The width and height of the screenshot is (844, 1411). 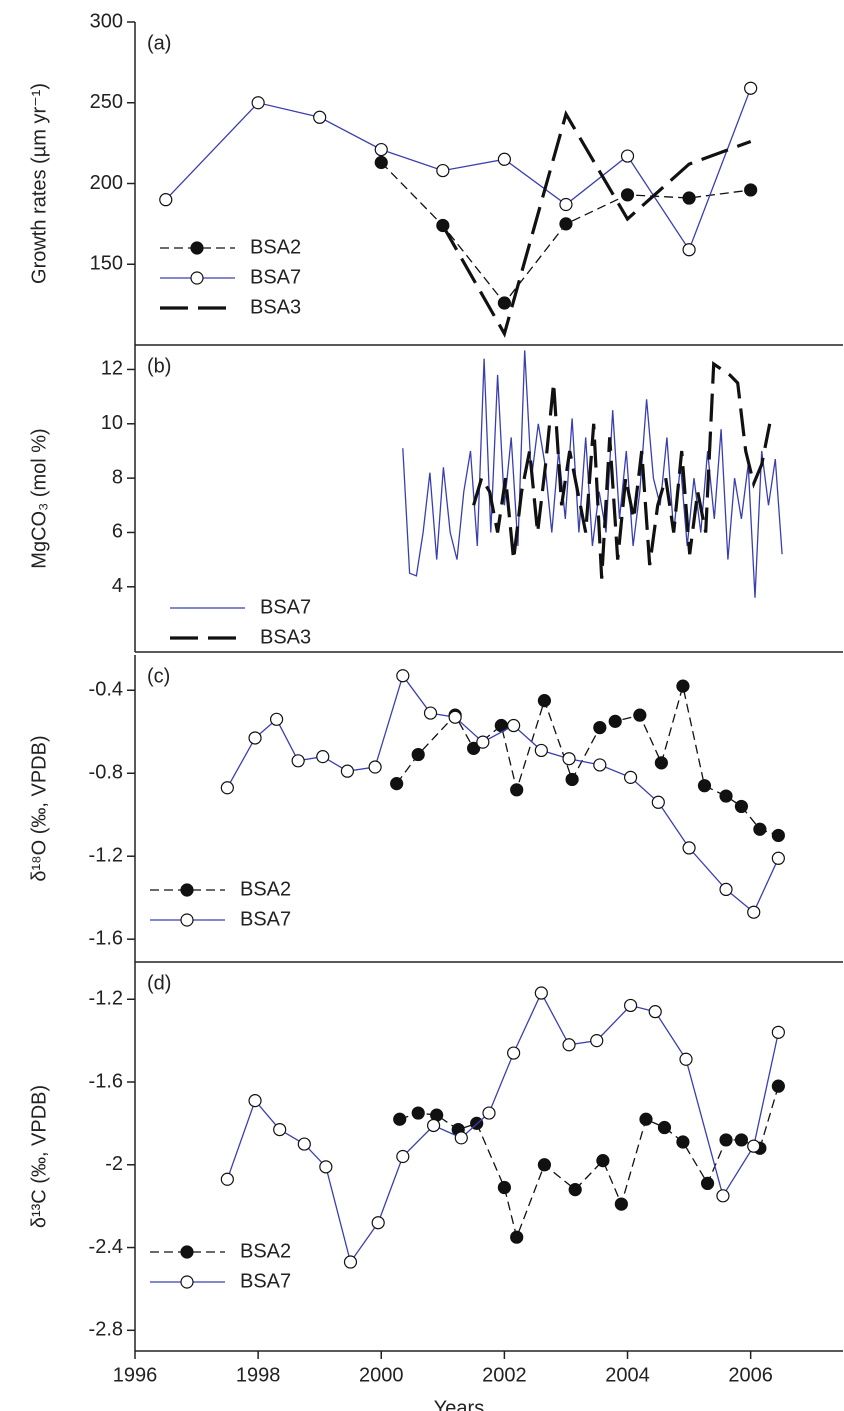 What do you see at coordinates (112, 423) in the screenshot?
I see `y-tick-label: 10` at bounding box center [112, 423].